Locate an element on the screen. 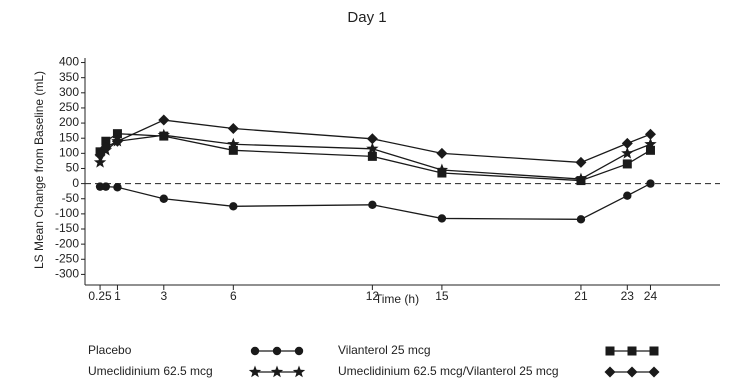  legend-label: Vilanterol 25 mcg is located at coordinates (384, 350).